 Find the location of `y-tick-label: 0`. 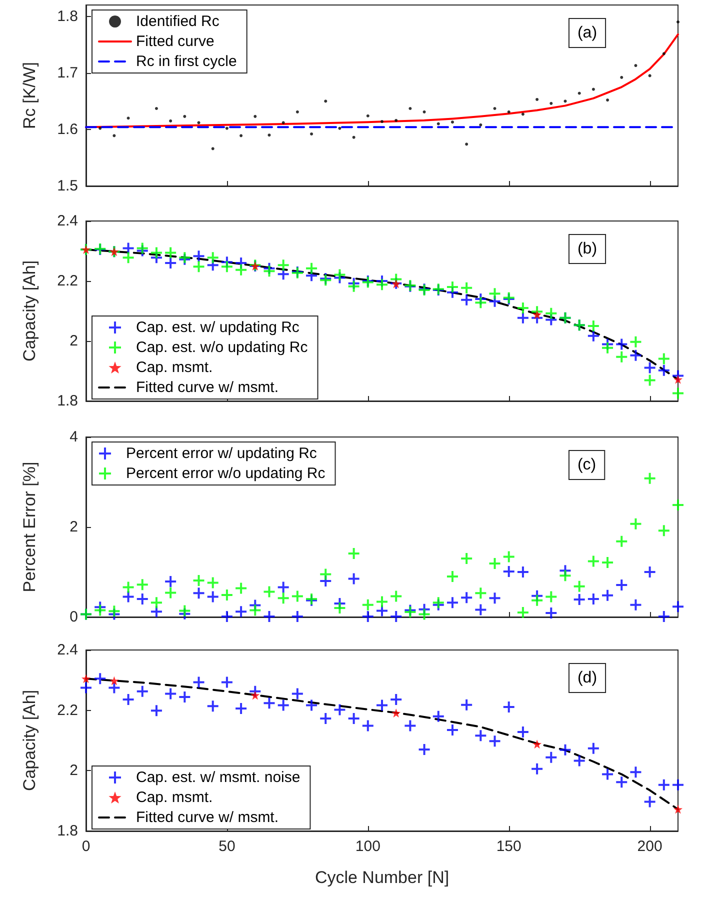

y-tick-label: 0 is located at coordinates (74, 617).